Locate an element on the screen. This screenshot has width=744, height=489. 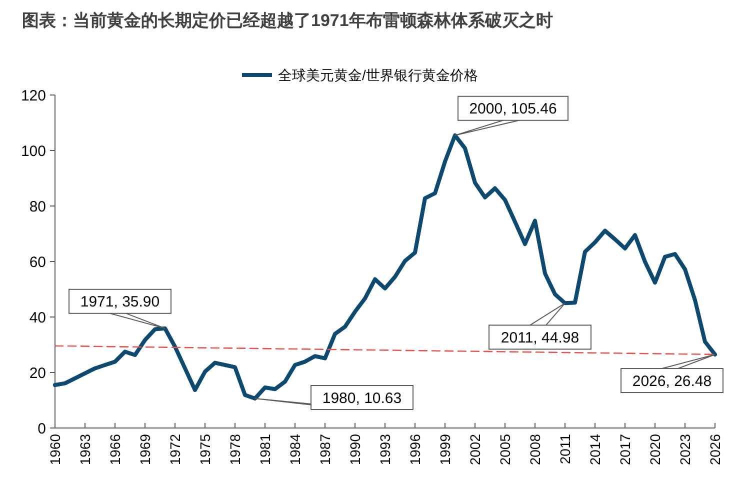
legend-label: 全球美元黄金/世界银行黄金价格 is located at coordinates (378, 74).